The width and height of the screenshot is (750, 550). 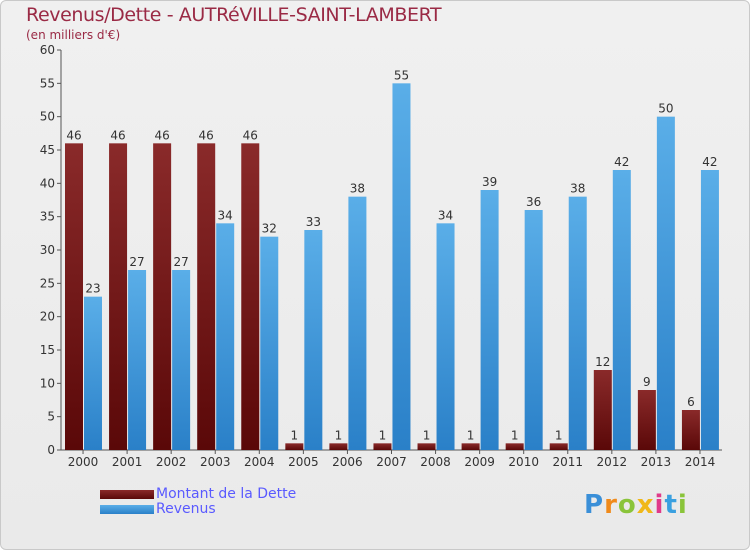 I want to click on x-tick-label: 2009, so click(x=479, y=462).